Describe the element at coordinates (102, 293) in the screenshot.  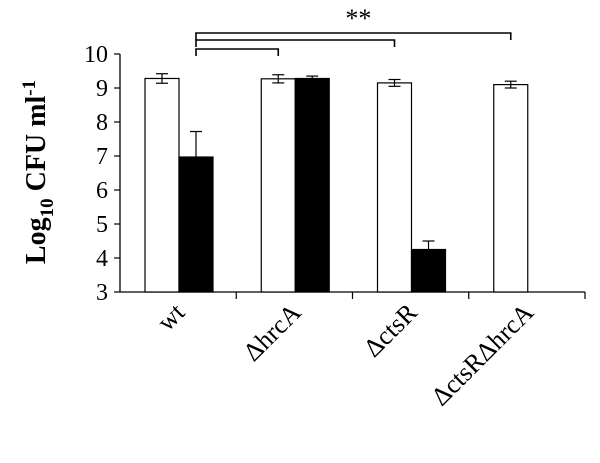
I see `y-tick-label: 3` at that location.